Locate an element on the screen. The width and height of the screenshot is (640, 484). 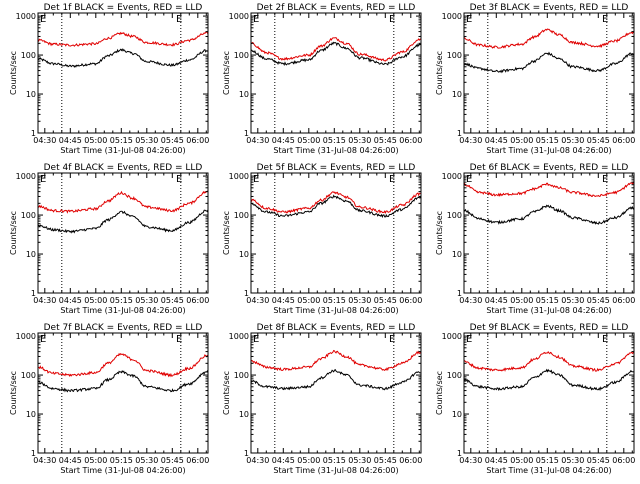
panel-title: Det 6f BLACK = Events, RED = LLD is located at coordinates (549, 168).